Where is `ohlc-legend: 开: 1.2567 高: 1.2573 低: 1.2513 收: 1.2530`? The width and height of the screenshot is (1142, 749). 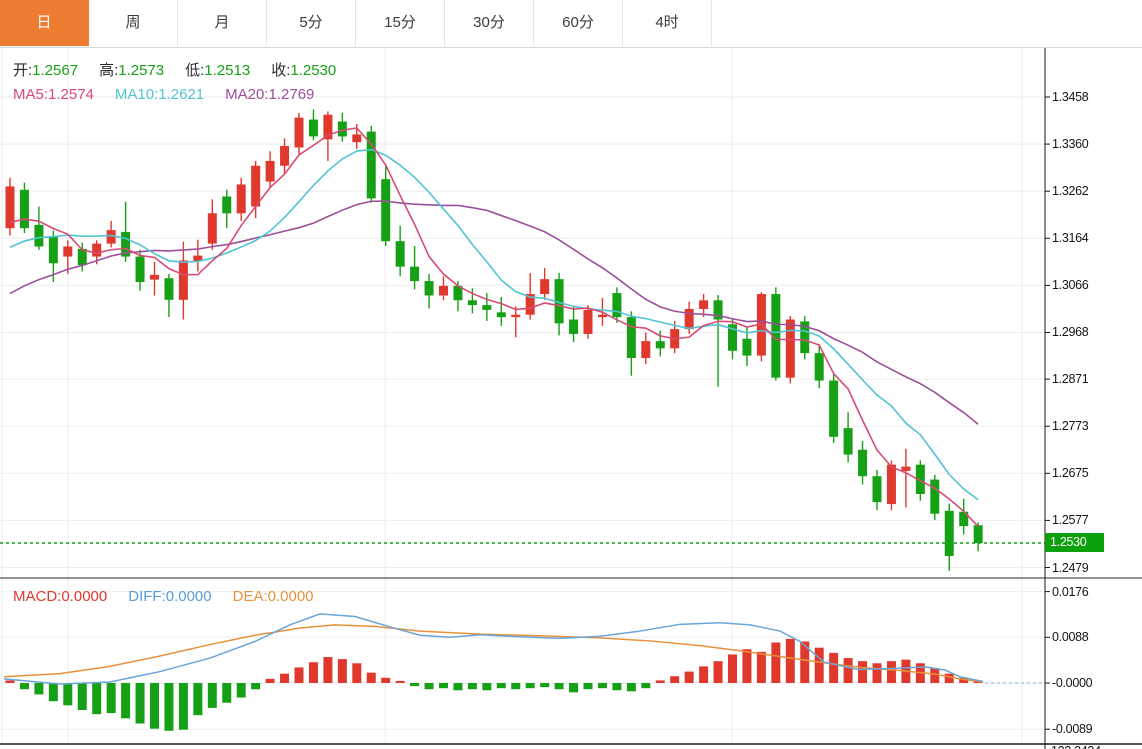
ohlc-legend: 开: 1.2567 高: 1.2573 低: 1.2513 收: 1.2530 is located at coordinates (185, 69).